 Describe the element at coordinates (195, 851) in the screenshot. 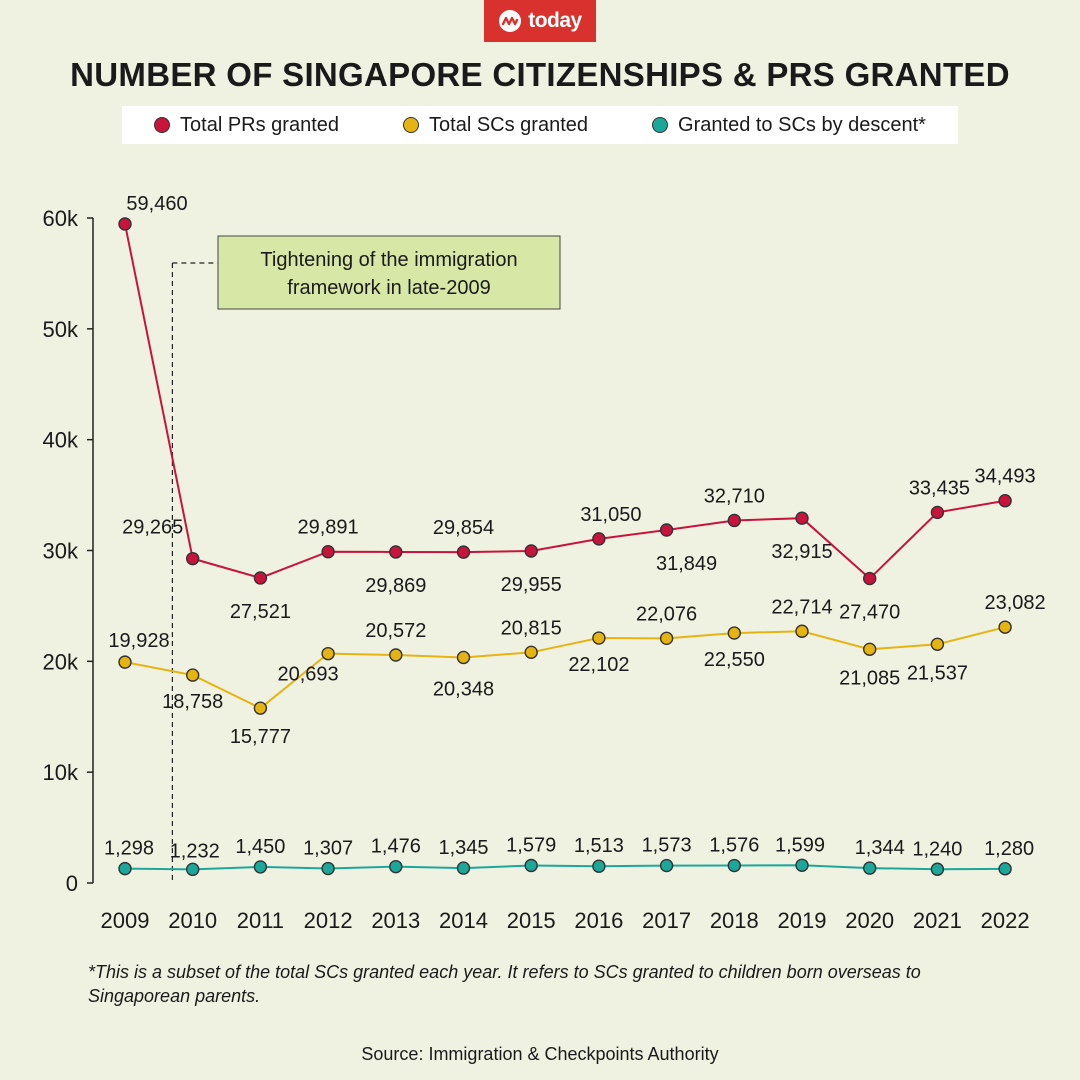

I see `data-label: 1,232` at that location.